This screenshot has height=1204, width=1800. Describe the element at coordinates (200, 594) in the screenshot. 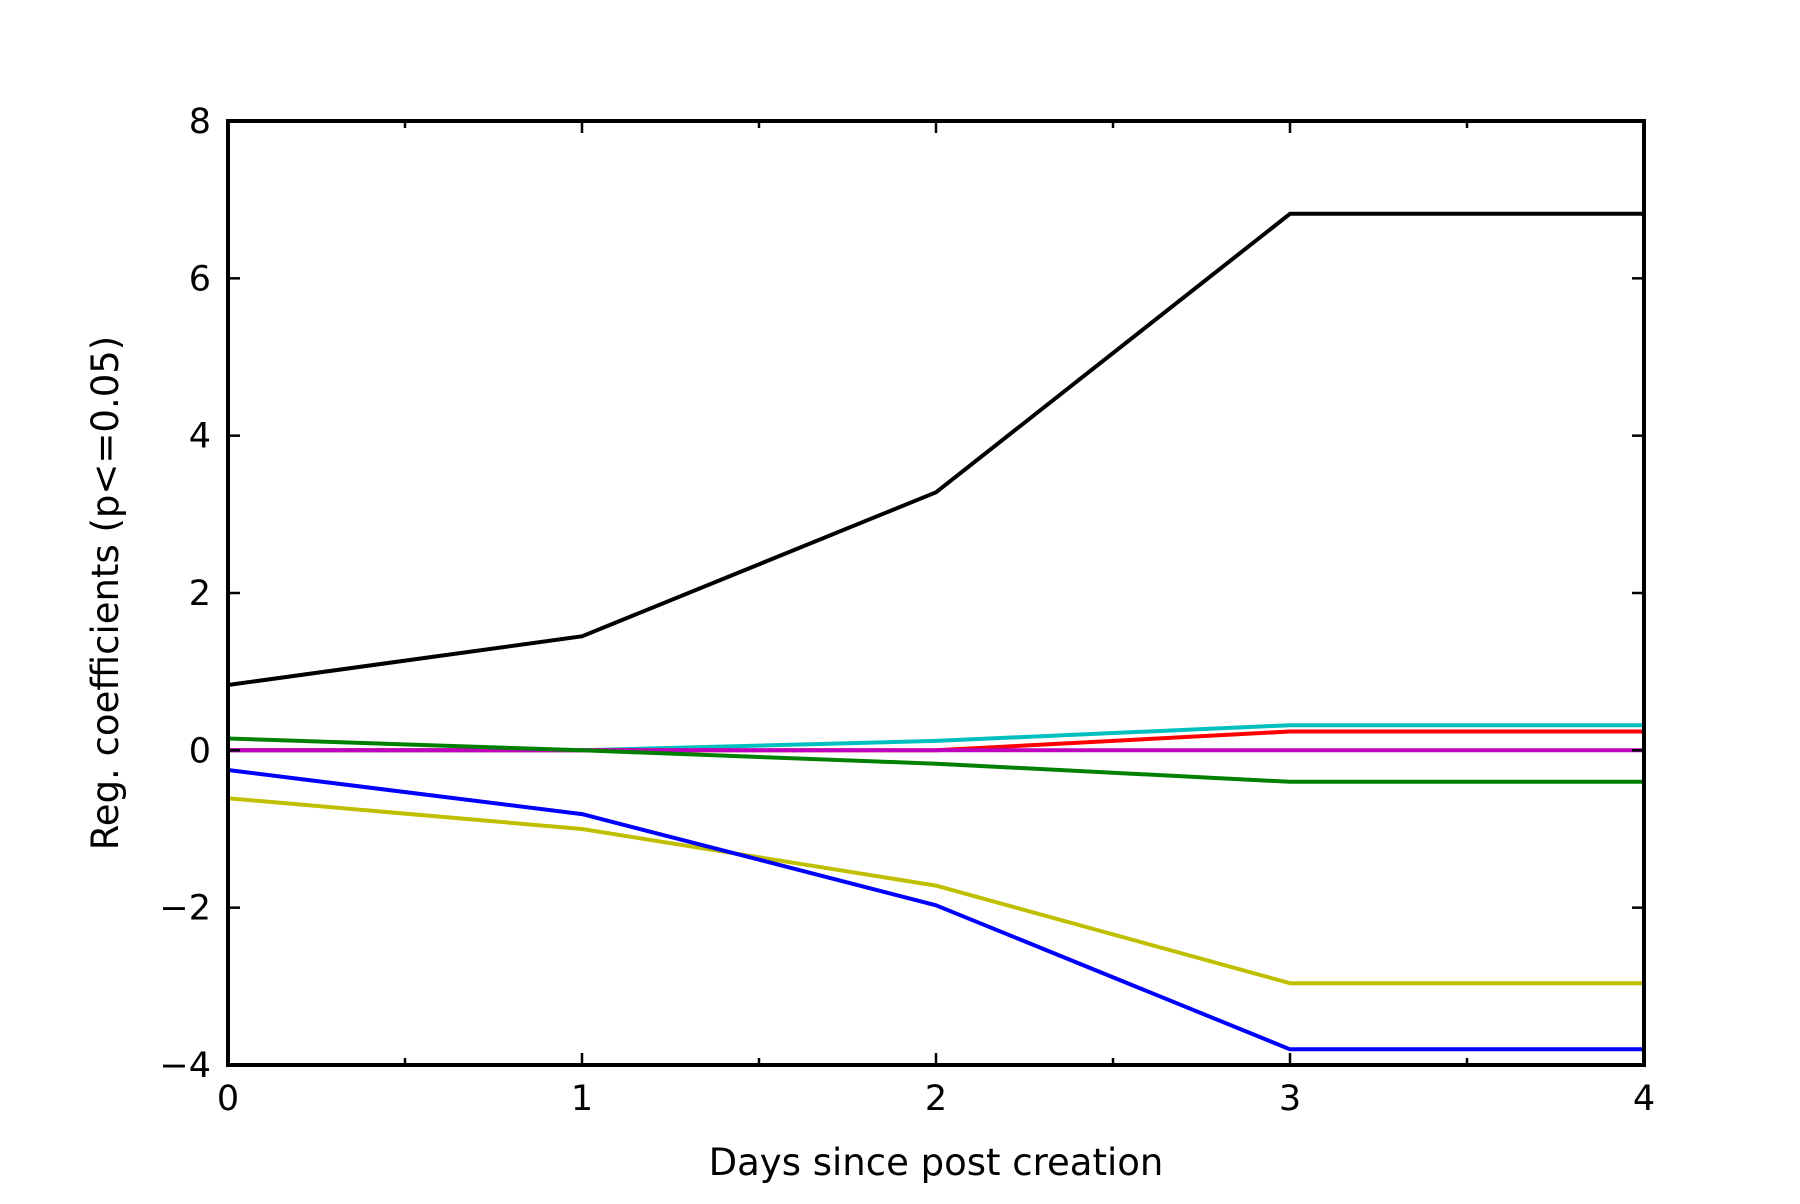

I see `y-tick-label: 2` at that location.